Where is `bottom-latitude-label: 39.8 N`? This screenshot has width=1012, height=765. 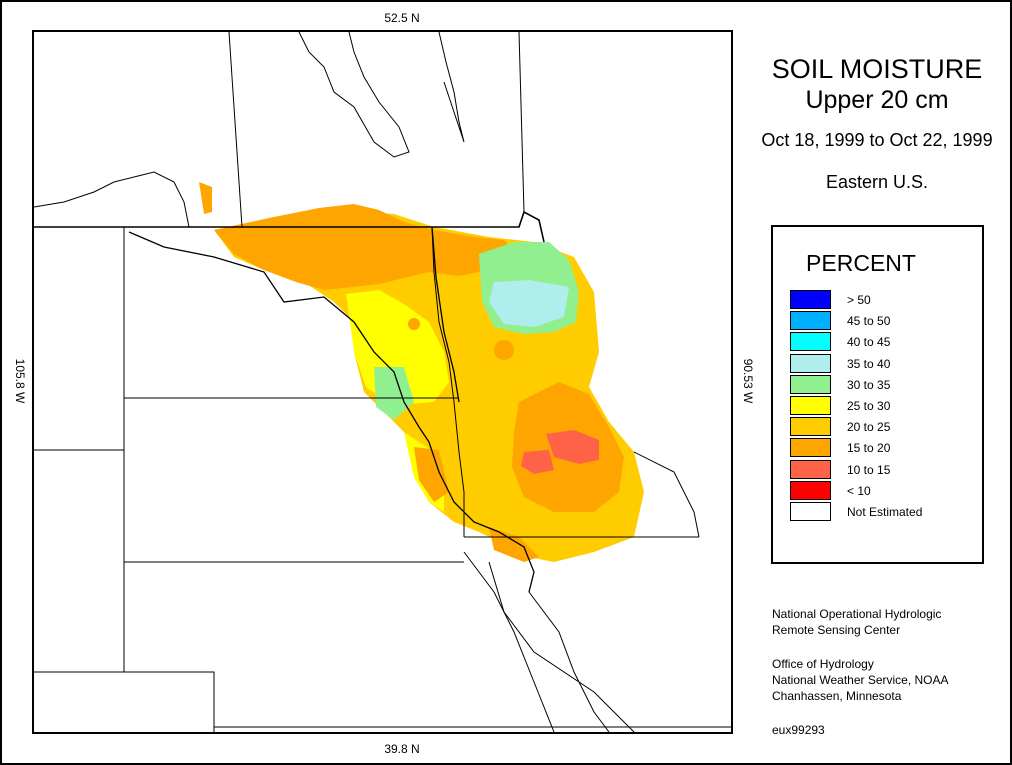 bottom-latitude-label: 39.8 N is located at coordinates (402, 749).